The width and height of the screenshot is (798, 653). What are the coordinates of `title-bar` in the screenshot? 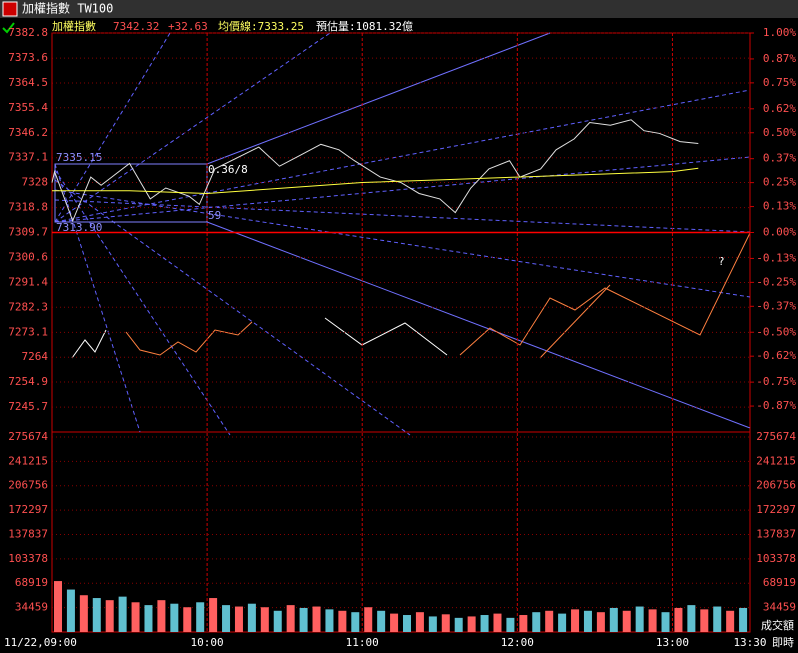 It's located at (399, 9).